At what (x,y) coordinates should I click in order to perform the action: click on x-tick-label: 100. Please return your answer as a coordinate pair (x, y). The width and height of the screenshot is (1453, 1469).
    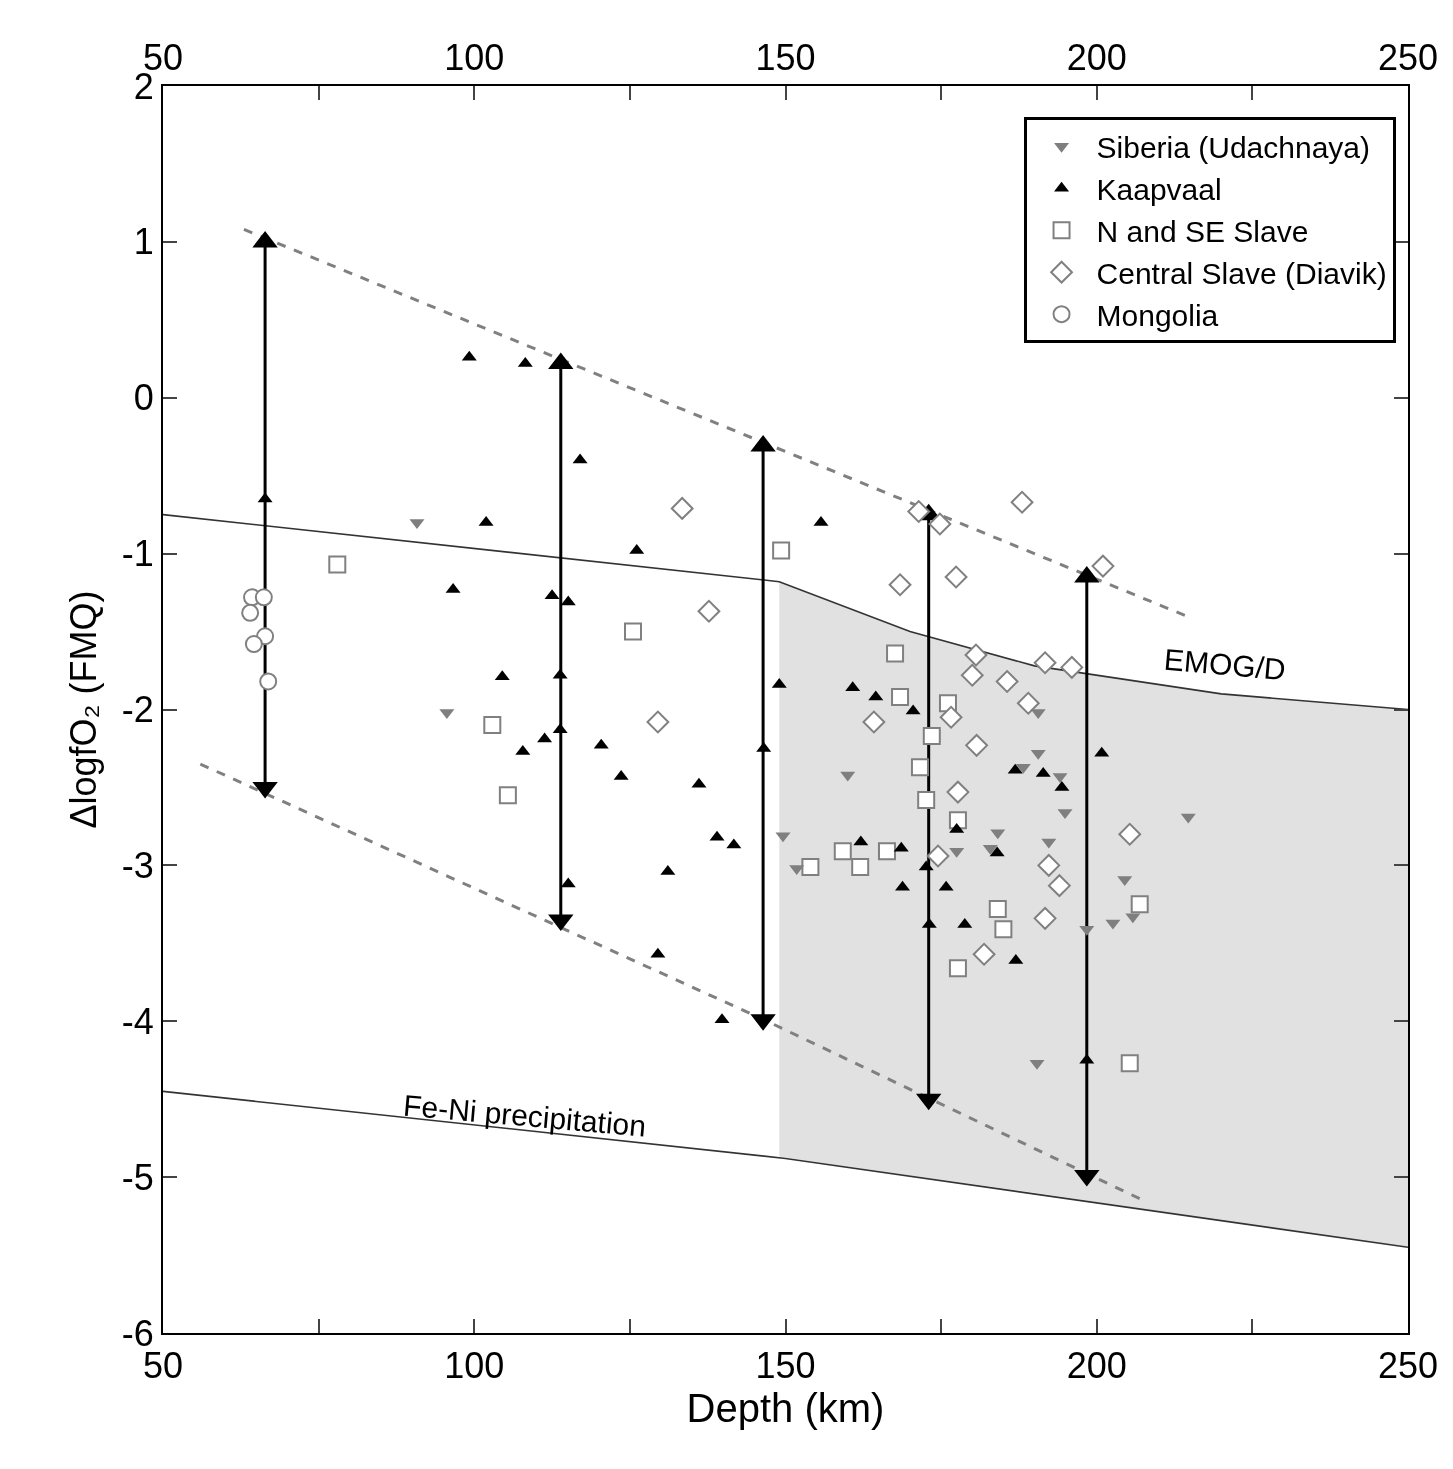
    Looking at the image, I should click on (474, 57).